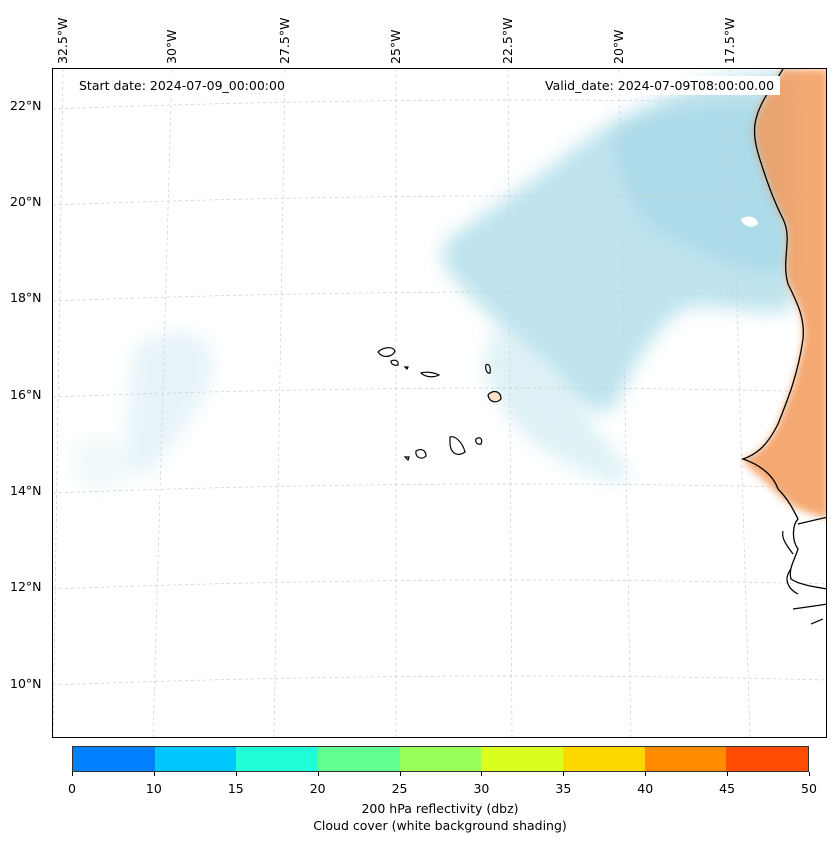 The height and width of the screenshot is (843, 837). Describe the element at coordinates (26, 683) in the screenshot. I see `lat-label-10n: 10°N` at that location.